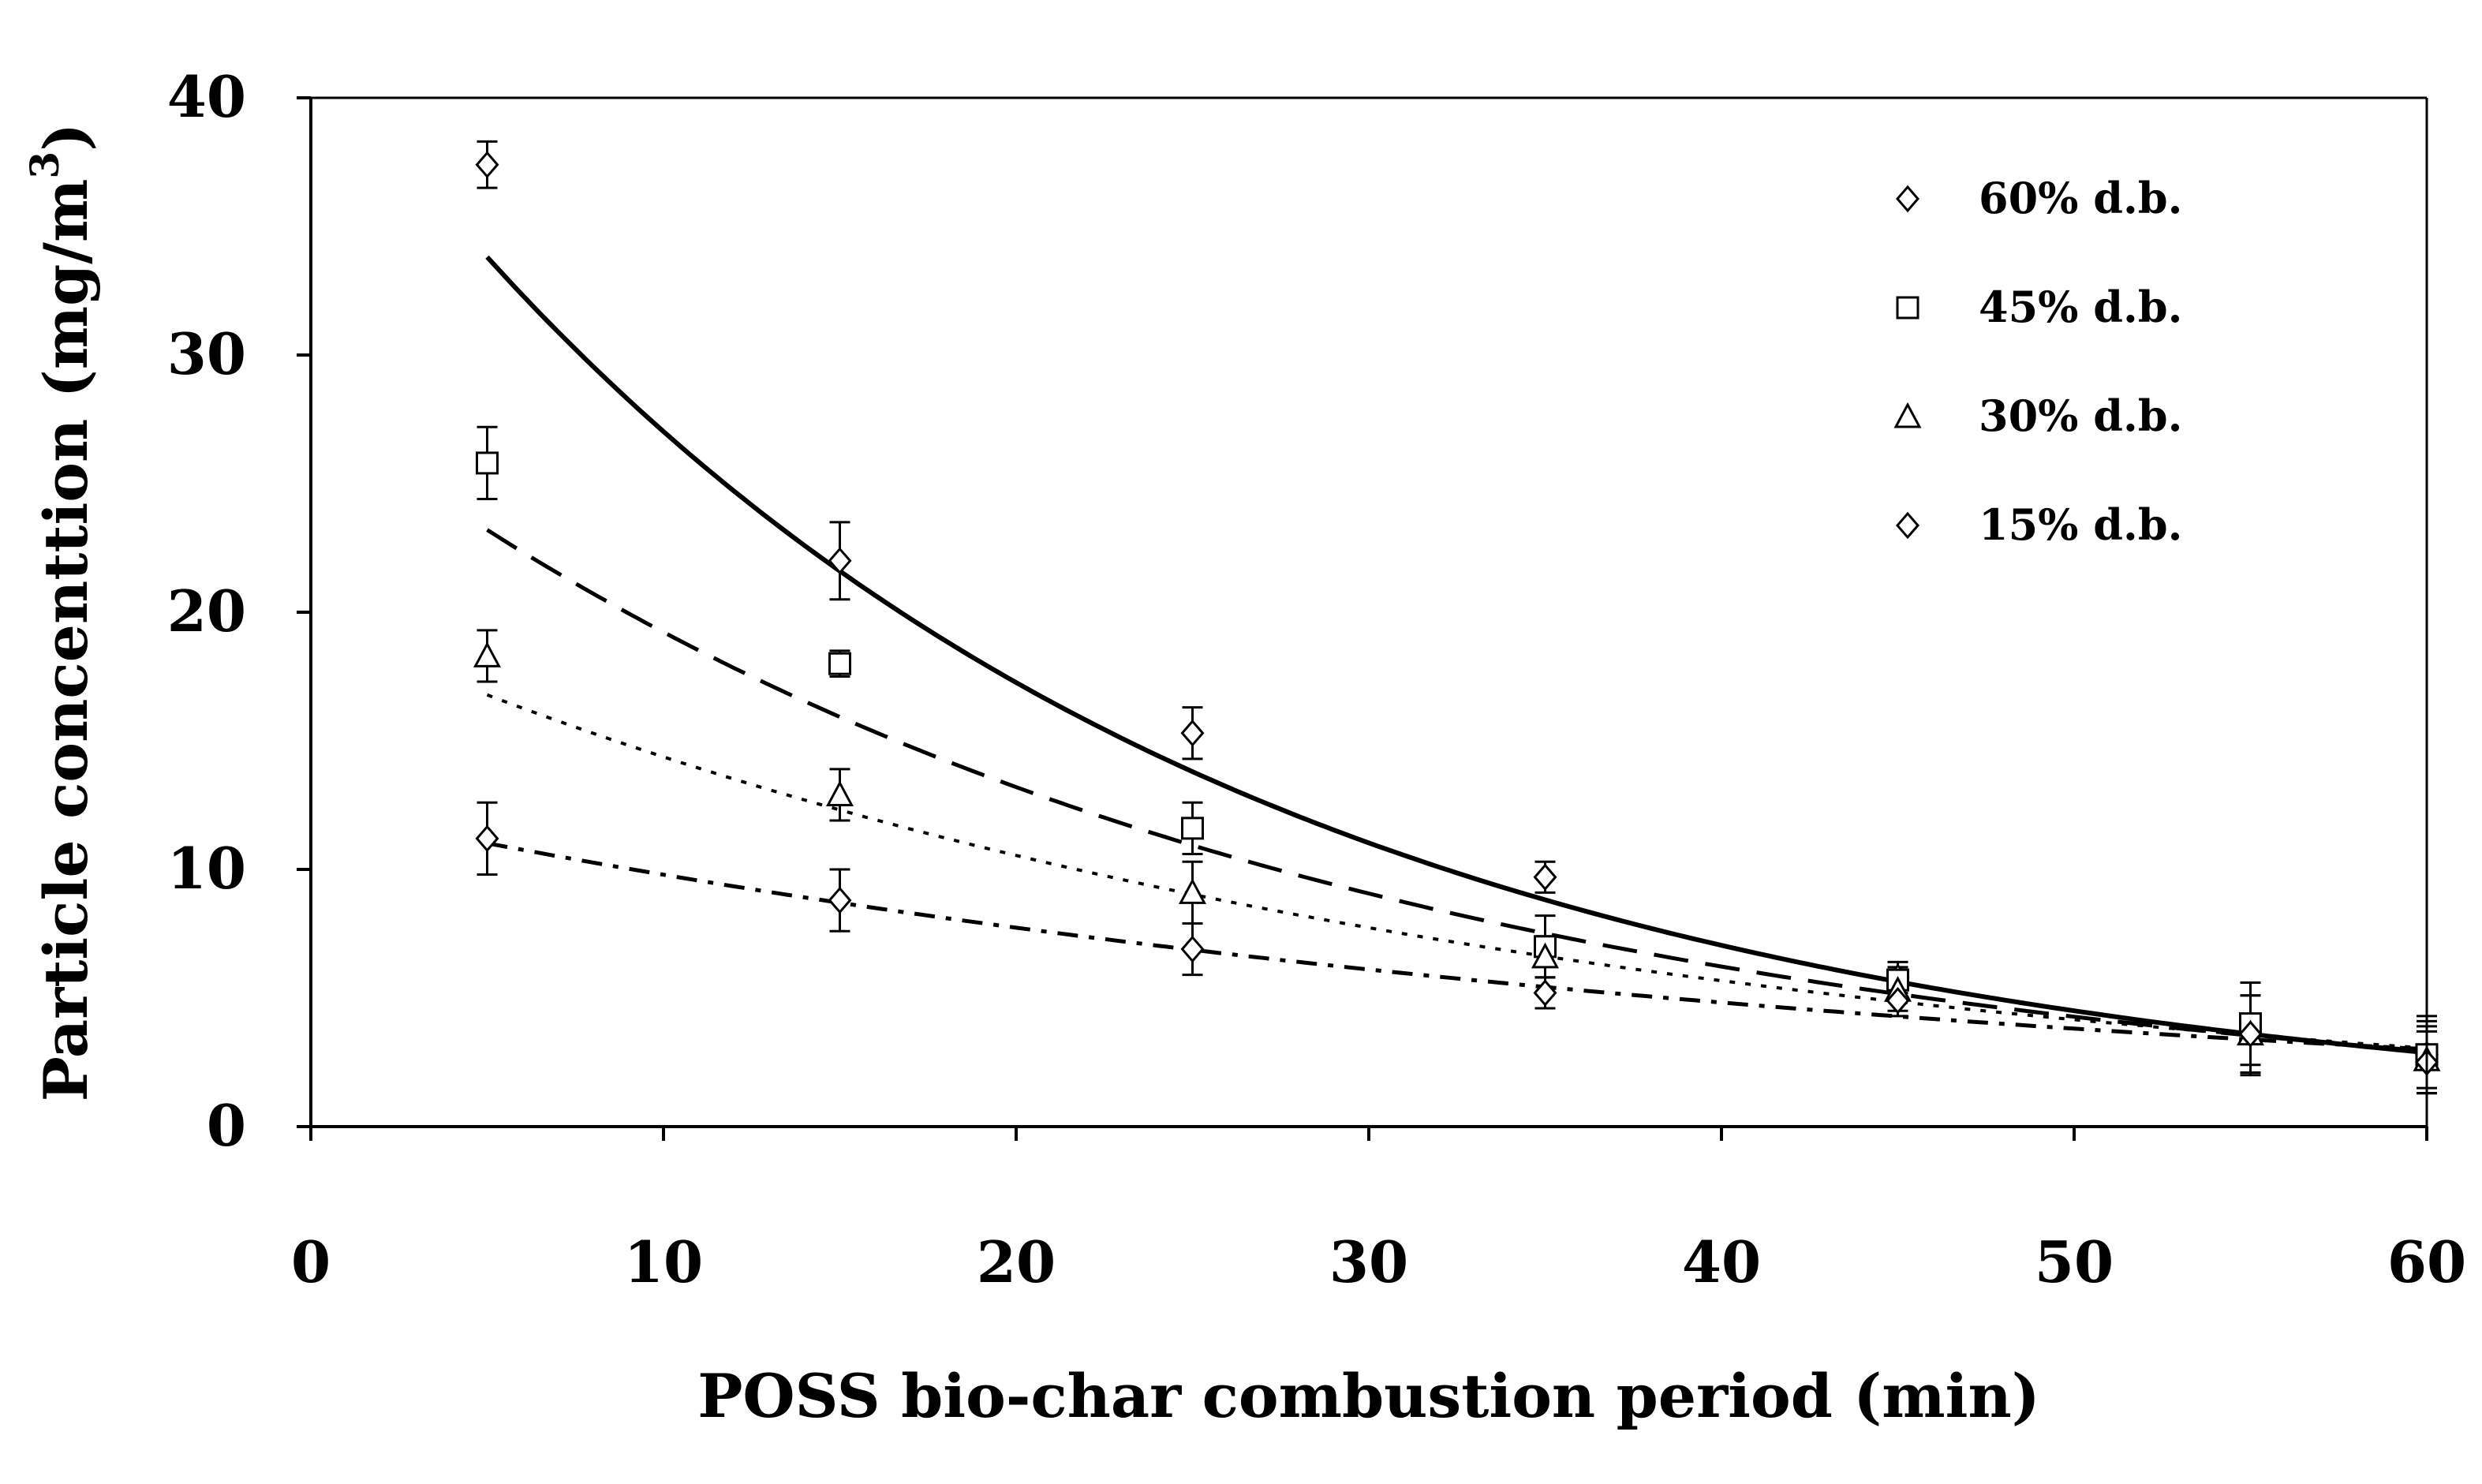 This screenshot has height=1484, width=2482. What do you see at coordinates (66, 640) in the screenshot?
I see `y-axis-title-main: Particle concenttion (mg/m` at bounding box center [66, 640].